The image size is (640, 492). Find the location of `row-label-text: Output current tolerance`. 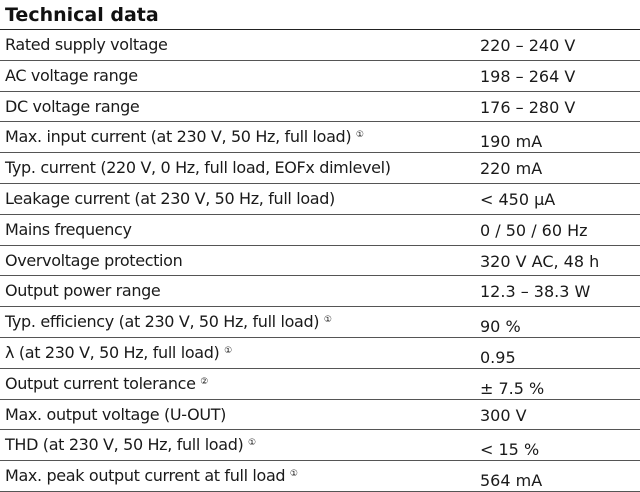

row-label-text: Output current tolerance is located at coordinates (100, 383).